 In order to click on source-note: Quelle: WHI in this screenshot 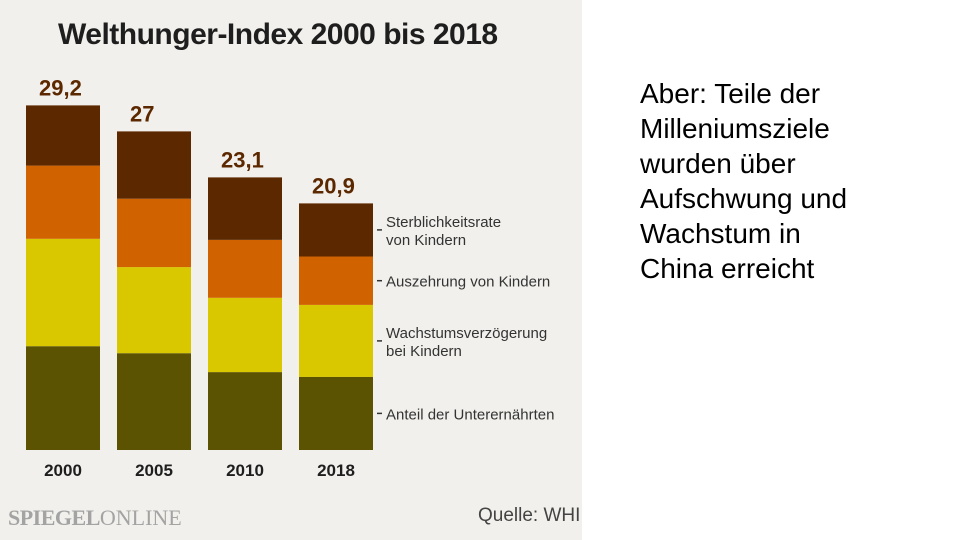, I will do `click(529, 515)`.